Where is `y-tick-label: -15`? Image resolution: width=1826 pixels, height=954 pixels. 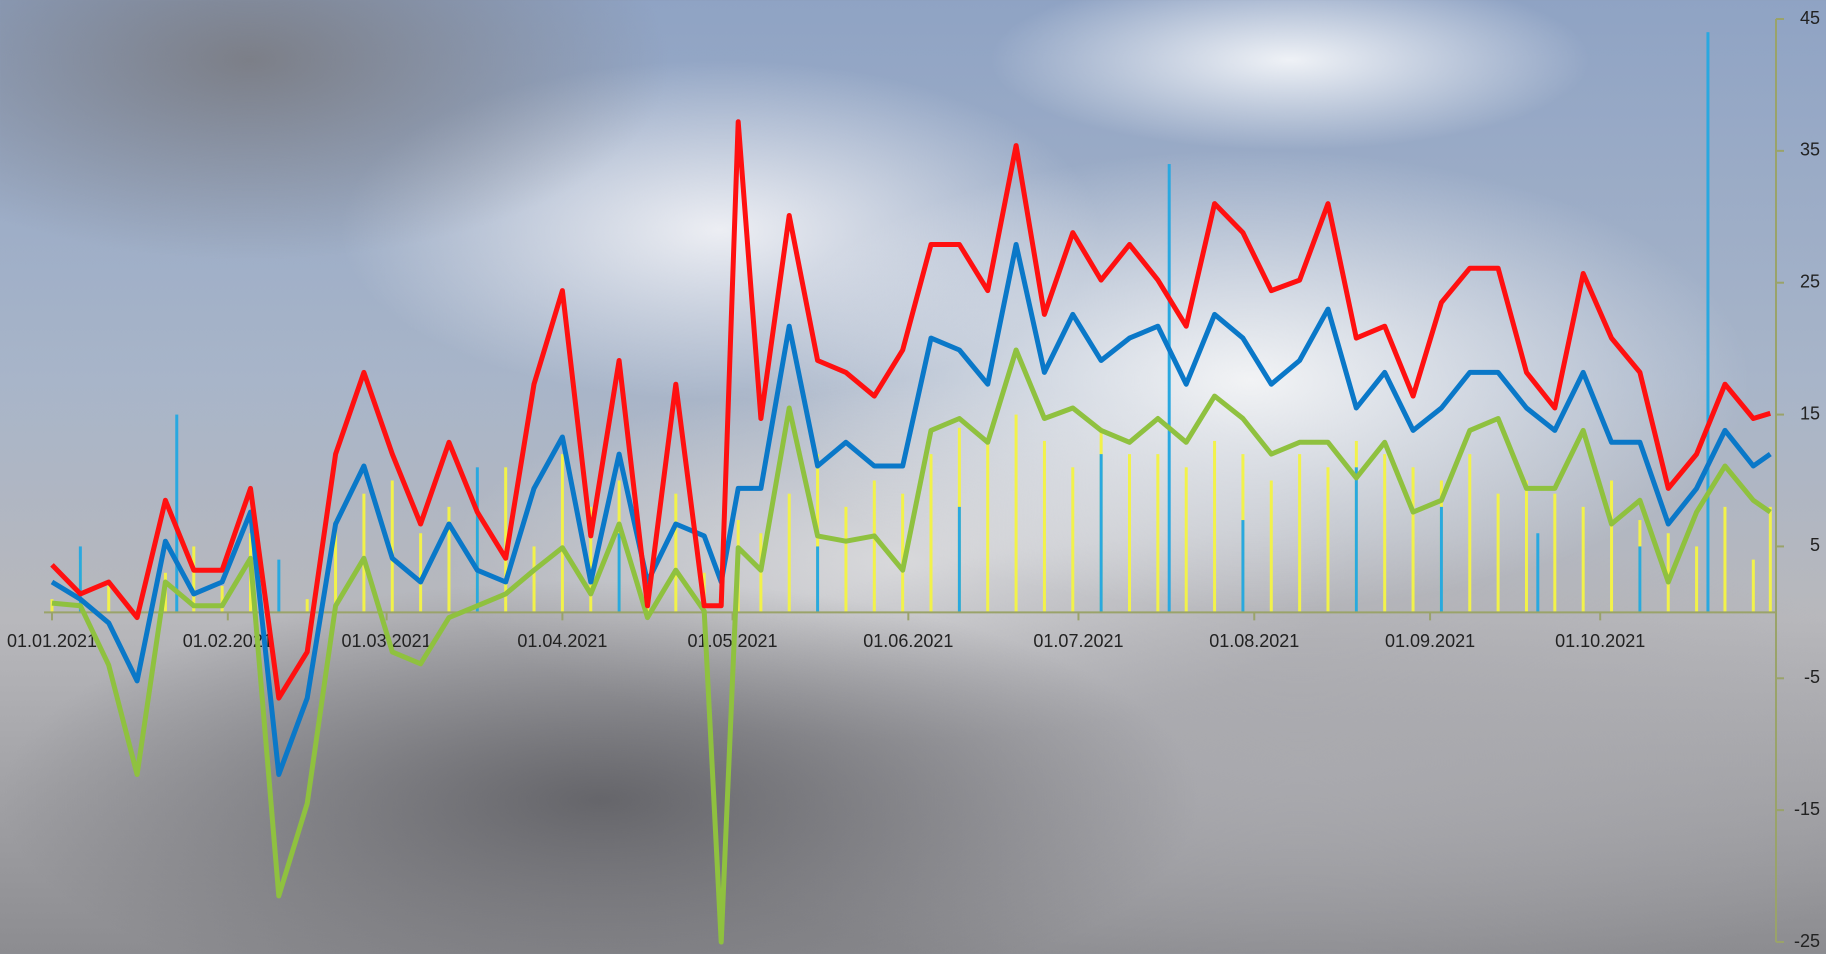
y-tick-label: -15 is located at coordinates (1807, 809).